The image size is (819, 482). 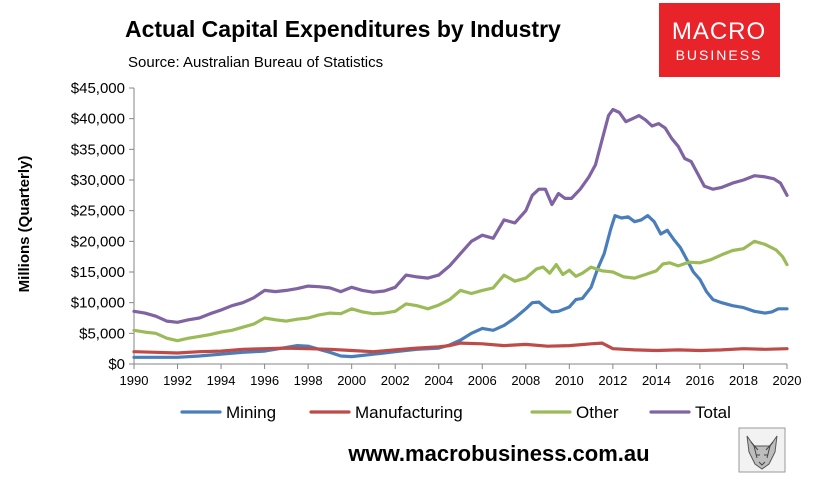 What do you see at coordinates (98, 119) in the screenshot?
I see `y-tick-label: $40,000` at bounding box center [98, 119].